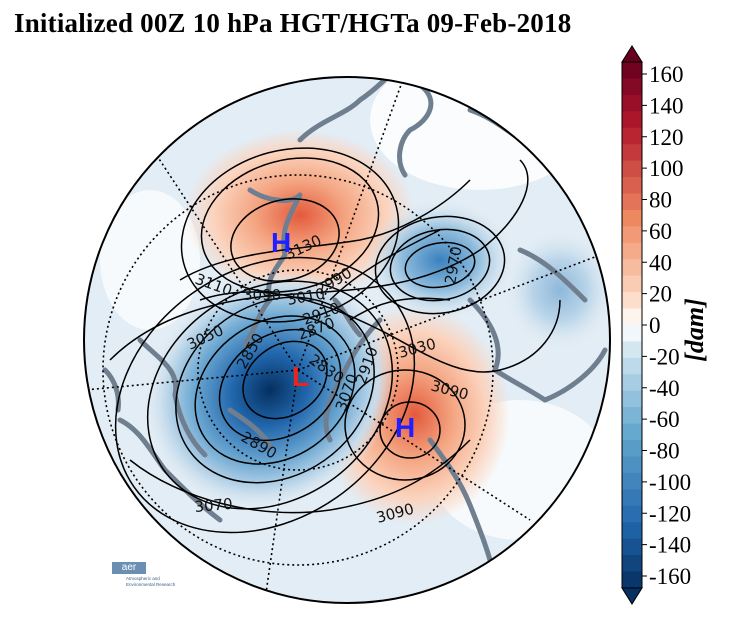 The height and width of the screenshot is (620, 754). I want to click on colorbar-tick-label: -20, so click(664, 356).